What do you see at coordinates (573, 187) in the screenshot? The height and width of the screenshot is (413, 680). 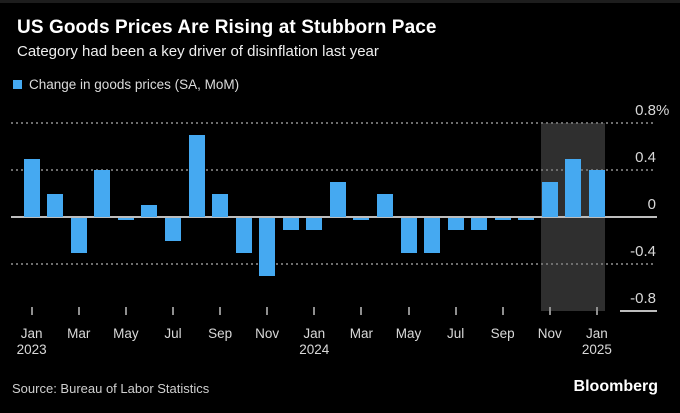 I see `bar-dec-2024` at bounding box center [573, 187].